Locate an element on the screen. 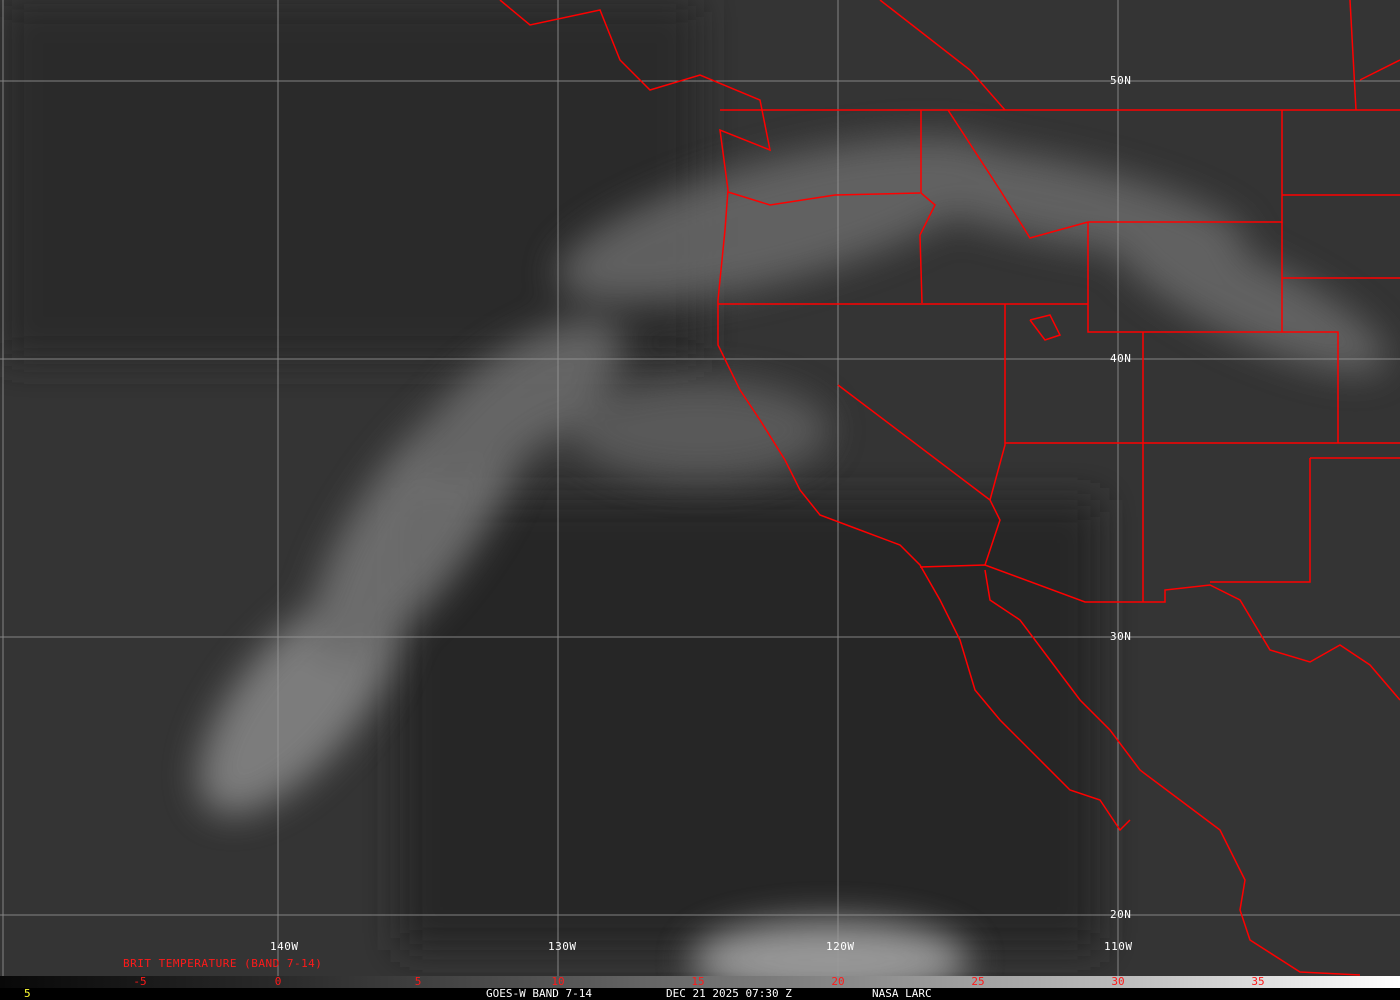  lon-label-110w: 110W is located at coordinates (1118, 946).